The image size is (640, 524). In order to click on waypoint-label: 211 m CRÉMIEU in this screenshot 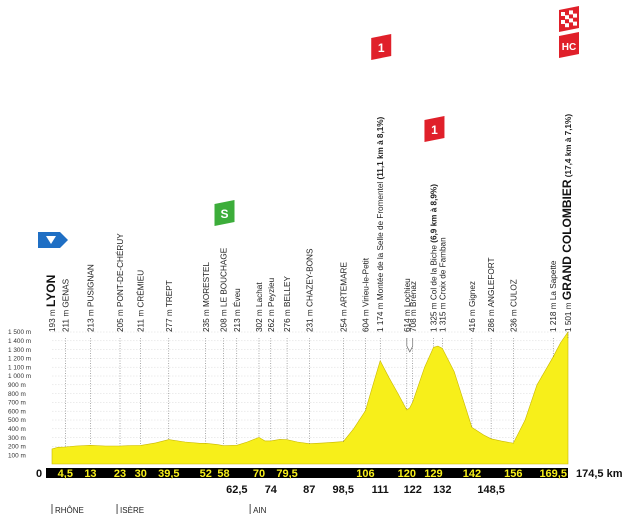, I will do `click(141, 301)`.